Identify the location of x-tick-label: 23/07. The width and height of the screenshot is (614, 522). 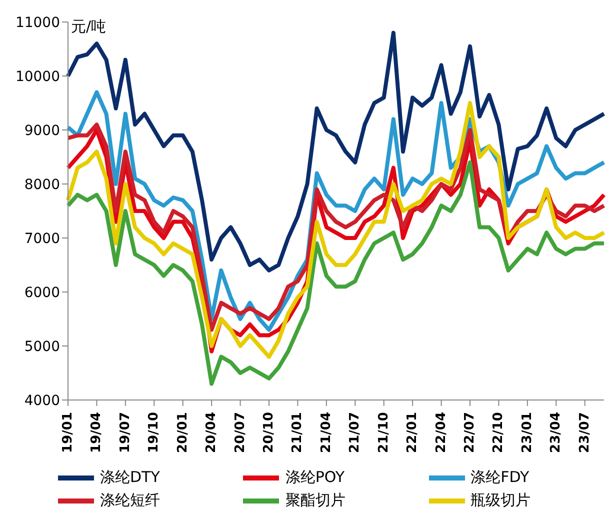
(584, 432).